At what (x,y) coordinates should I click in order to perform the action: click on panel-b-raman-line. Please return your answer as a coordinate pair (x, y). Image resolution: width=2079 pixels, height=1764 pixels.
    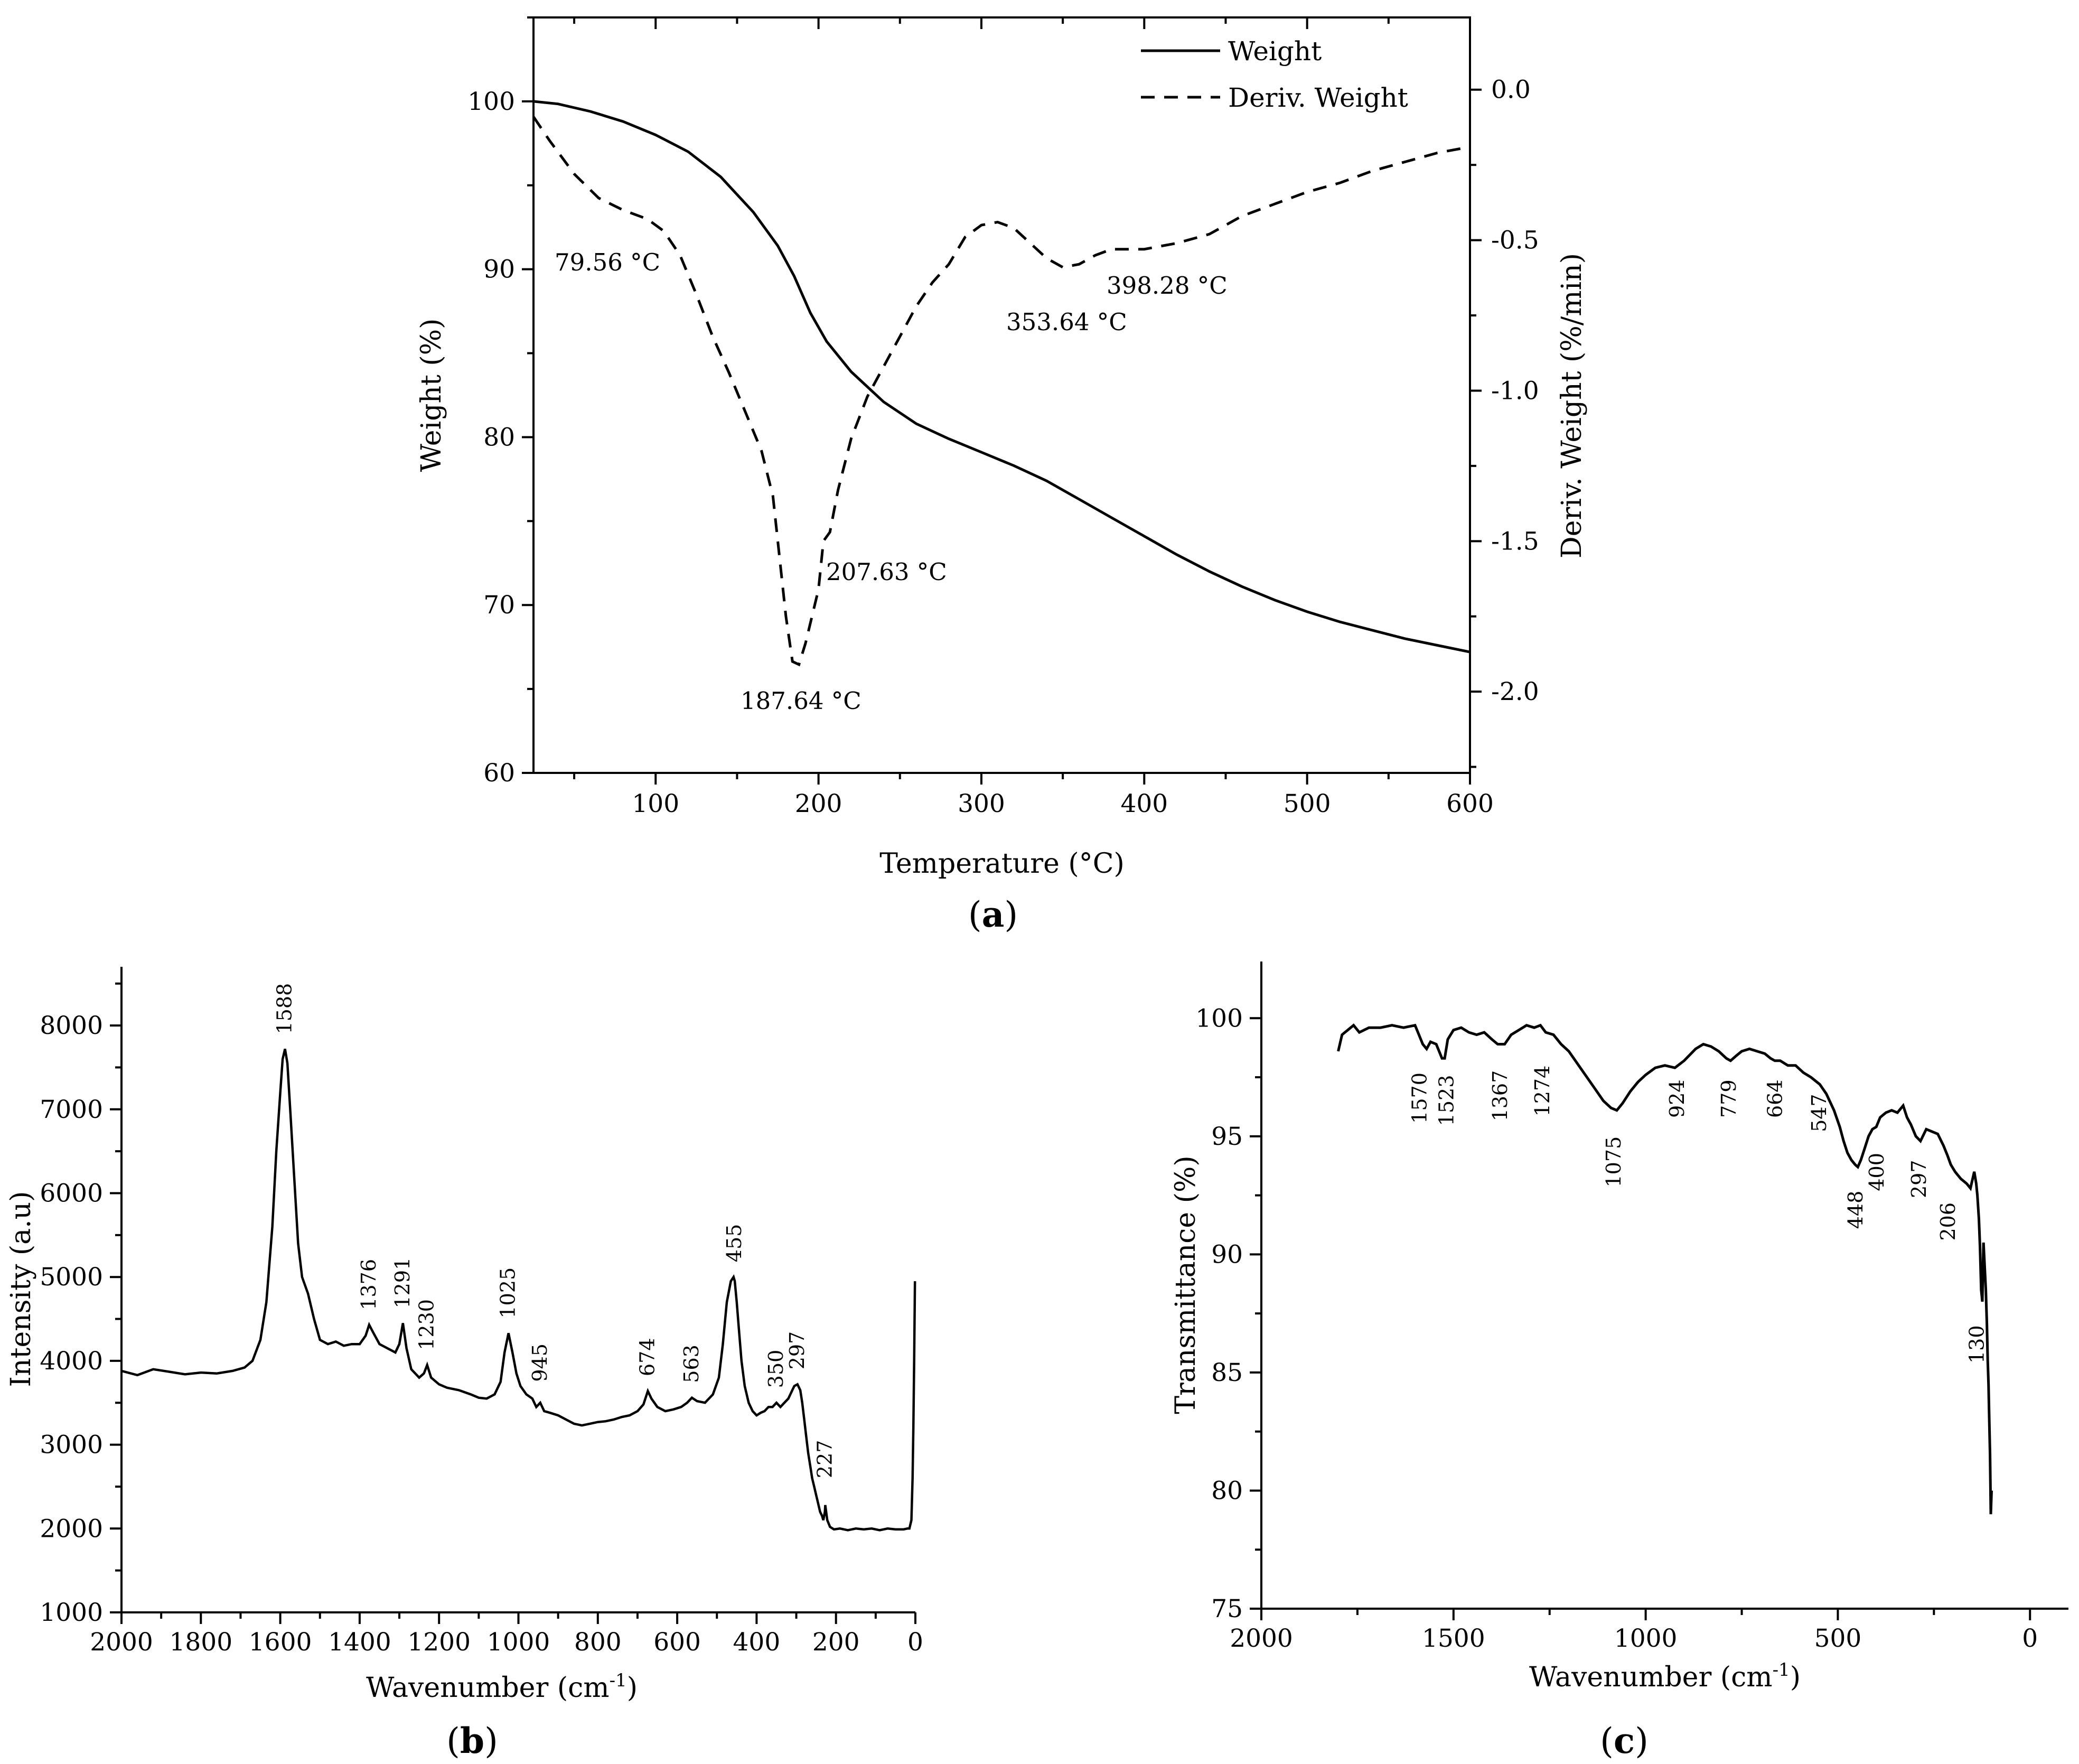
    Looking at the image, I should click on (518, 1290).